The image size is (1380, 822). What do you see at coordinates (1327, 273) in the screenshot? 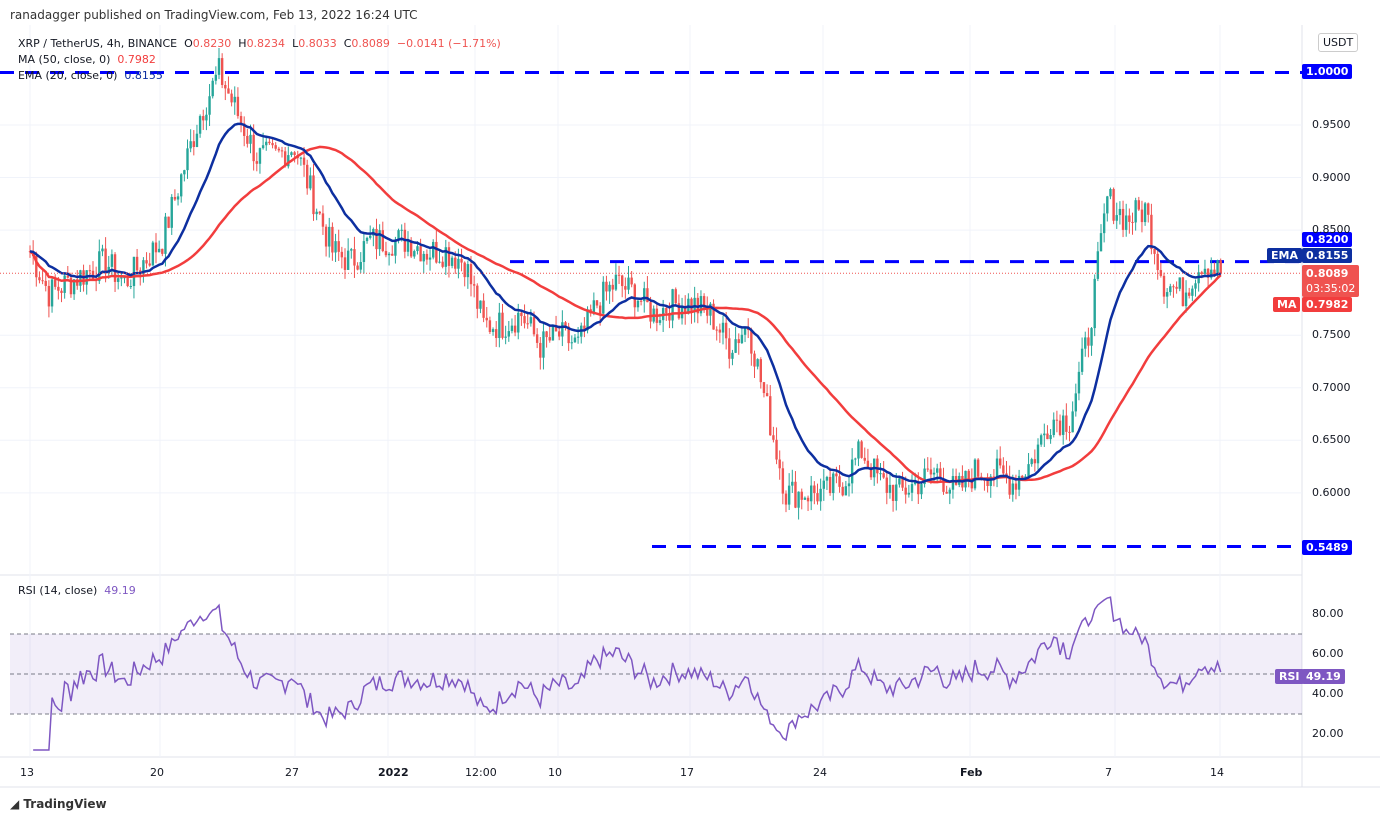
I see `last-price: 0.8089` at bounding box center [1327, 273].